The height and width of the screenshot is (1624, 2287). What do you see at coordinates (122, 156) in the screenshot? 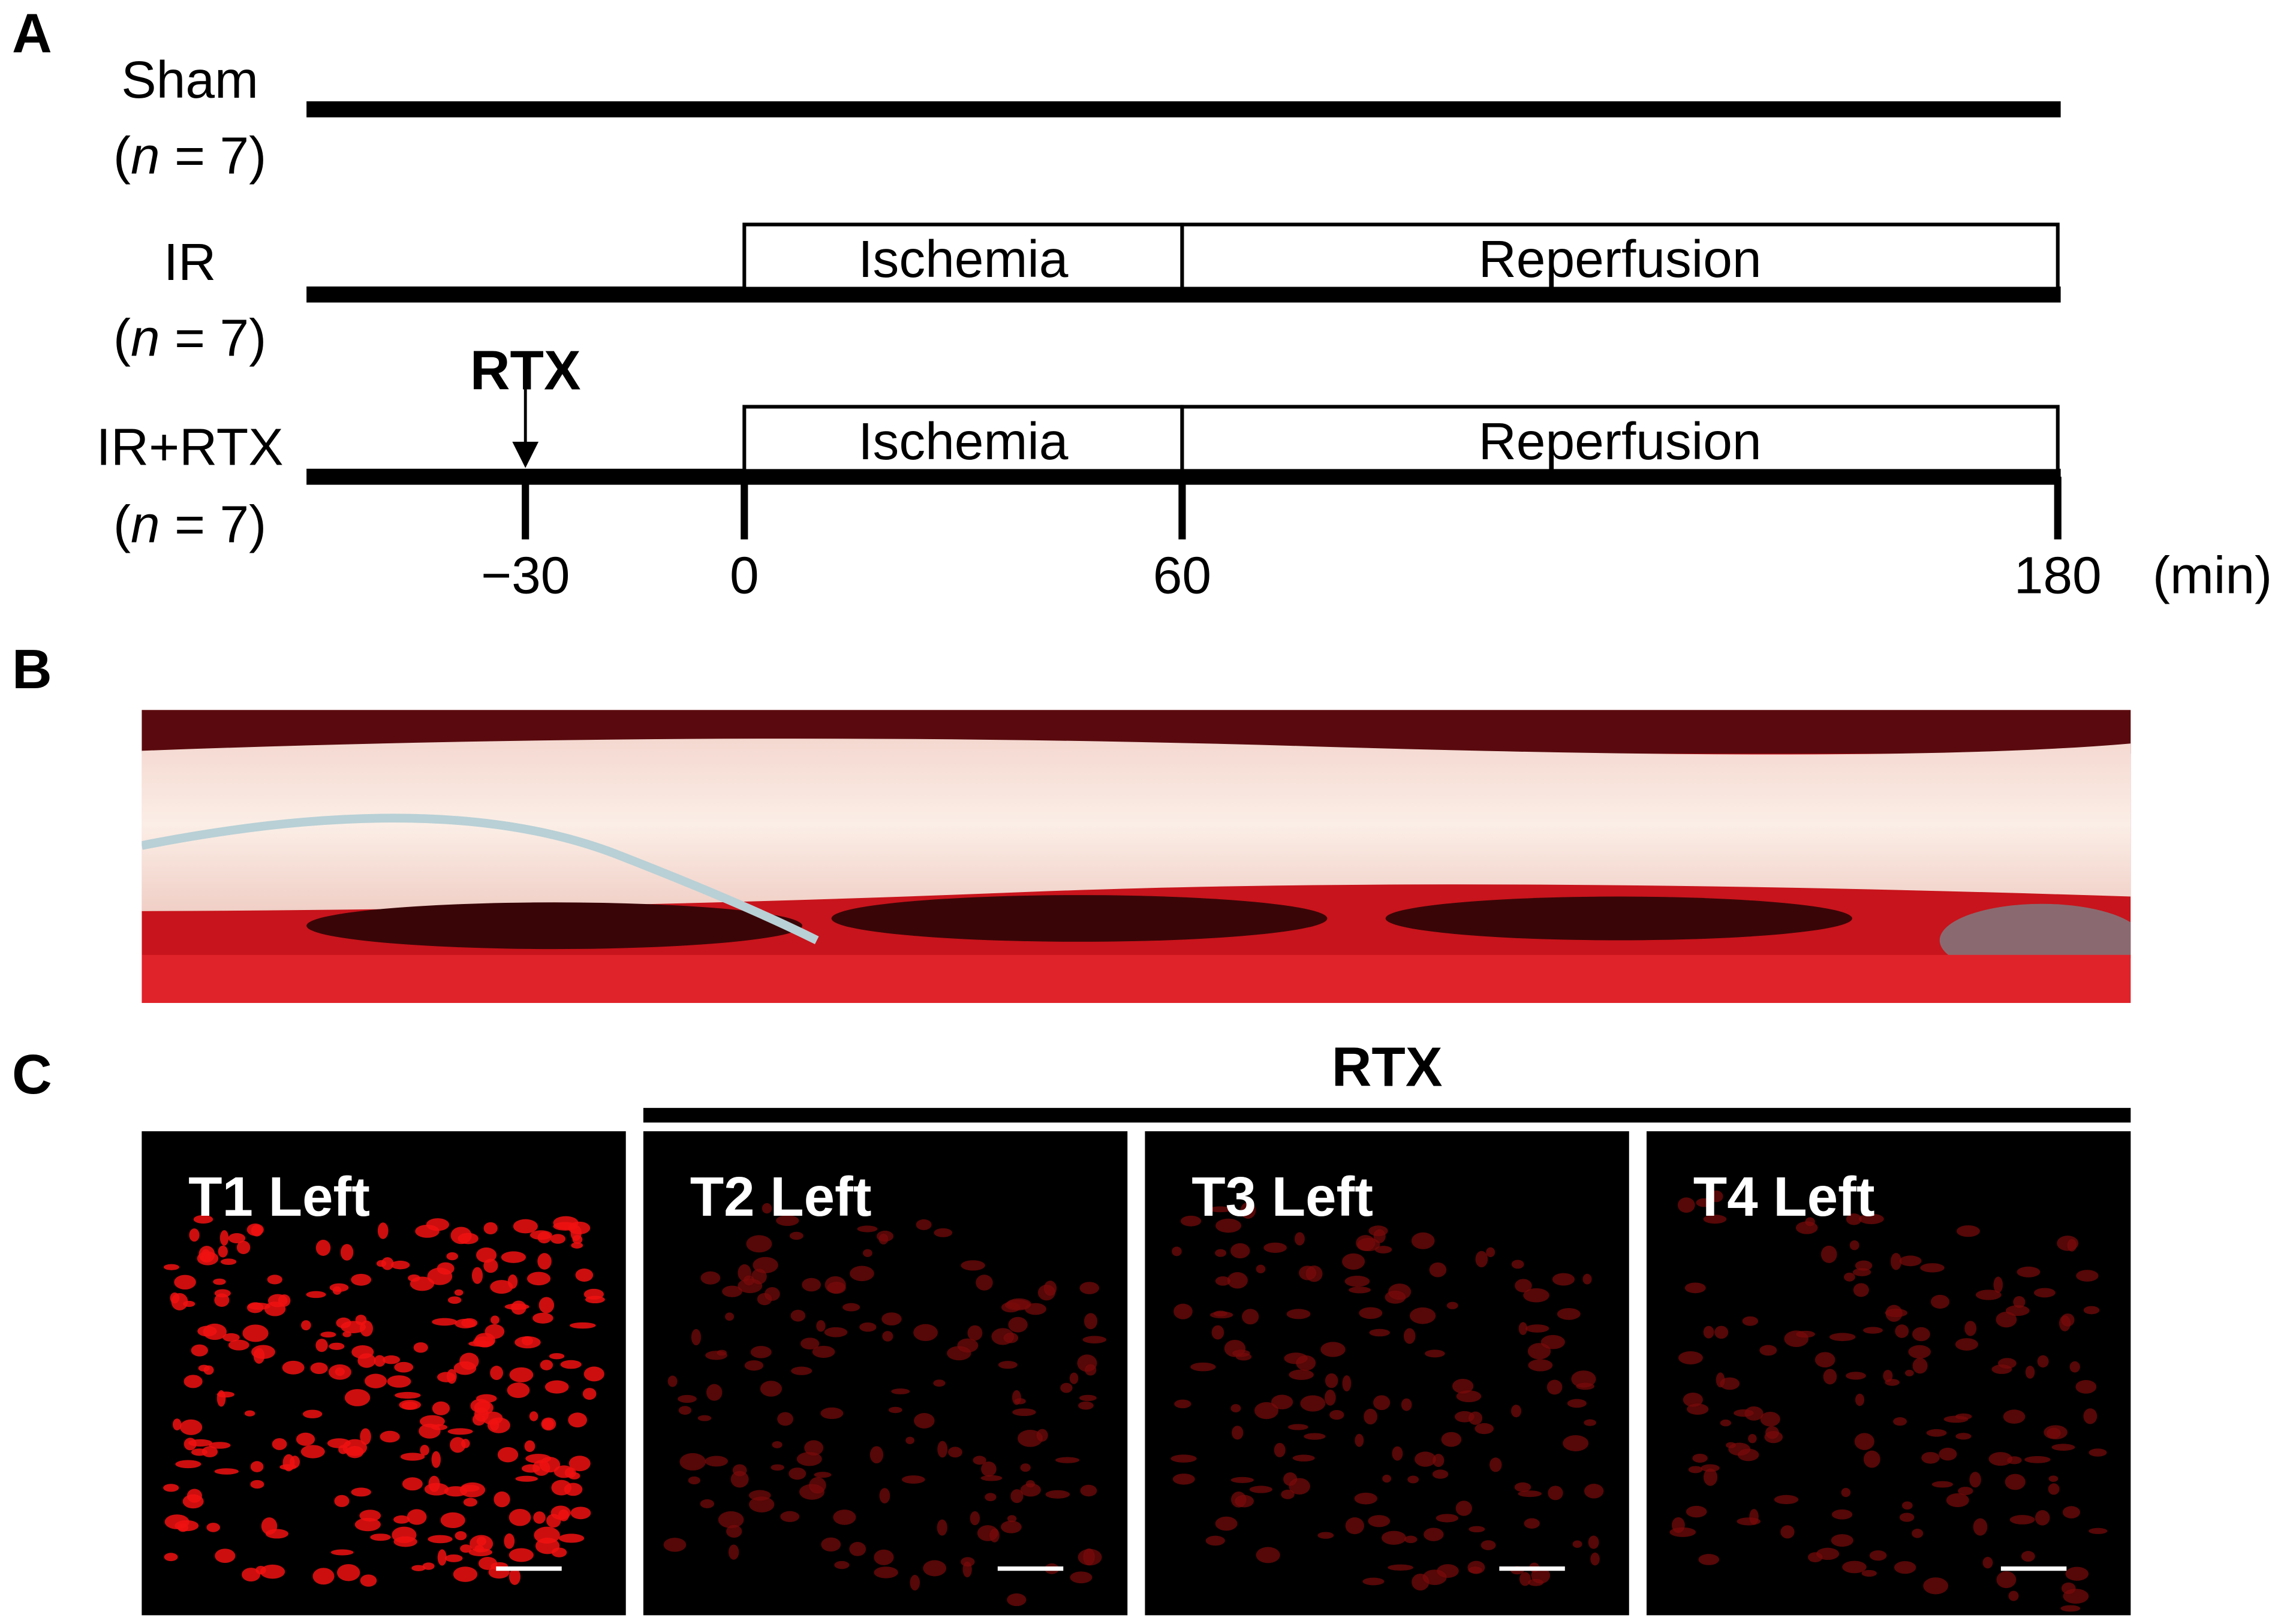
I see `group-size-part: (` at bounding box center [122, 156].